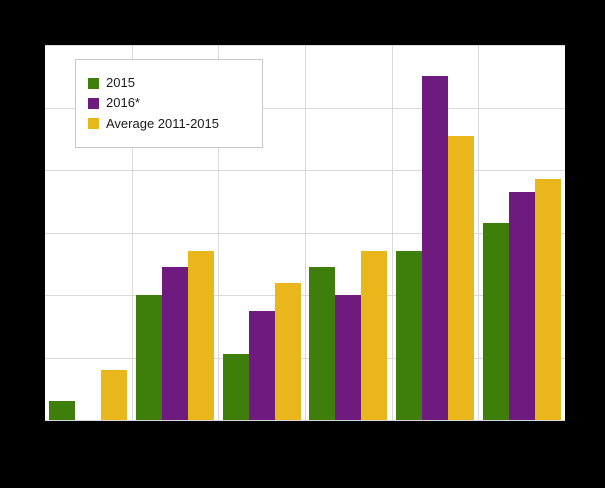 The image size is (605, 488). I want to click on legend-item-2015: 2015, so click(168, 82).